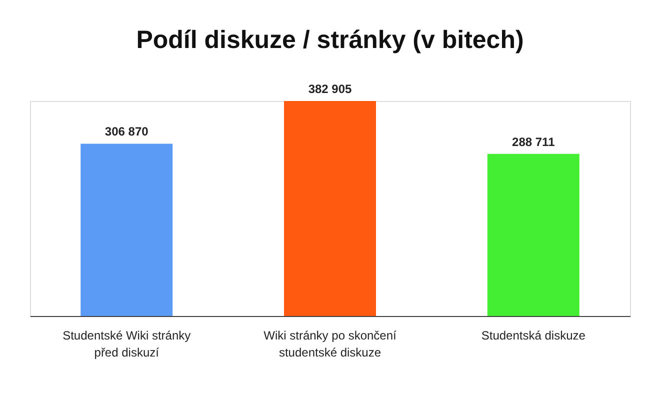 The image size is (672, 405). What do you see at coordinates (534, 141) in the screenshot?
I see `data-label: 288 711` at bounding box center [534, 141].